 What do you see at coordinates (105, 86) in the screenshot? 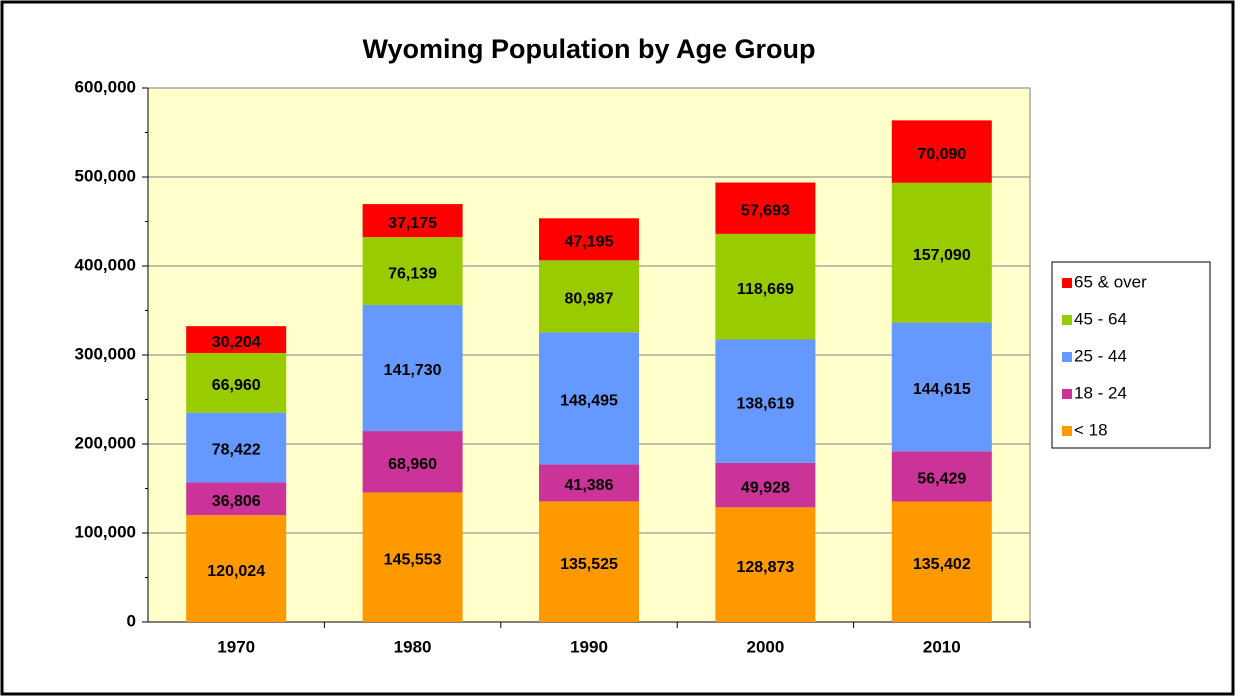
I see `y-tick-label: 600,000` at bounding box center [105, 86].